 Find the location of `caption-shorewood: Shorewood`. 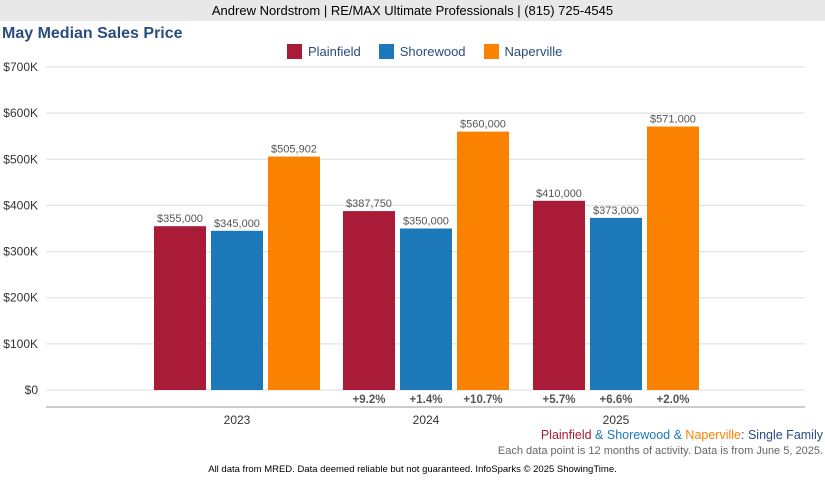

caption-shorewood: Shorewood is located at coordinates (638, 435).